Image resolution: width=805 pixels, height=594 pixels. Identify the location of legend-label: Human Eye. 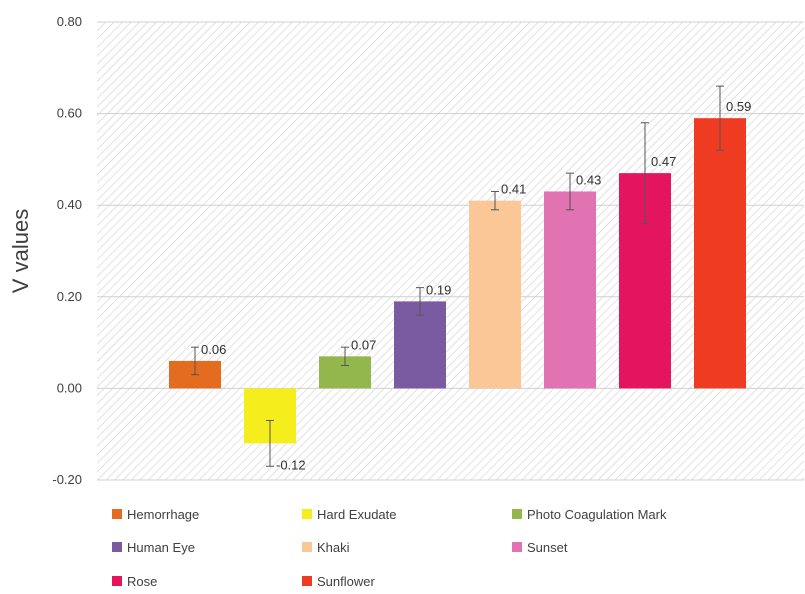
(161, 547).